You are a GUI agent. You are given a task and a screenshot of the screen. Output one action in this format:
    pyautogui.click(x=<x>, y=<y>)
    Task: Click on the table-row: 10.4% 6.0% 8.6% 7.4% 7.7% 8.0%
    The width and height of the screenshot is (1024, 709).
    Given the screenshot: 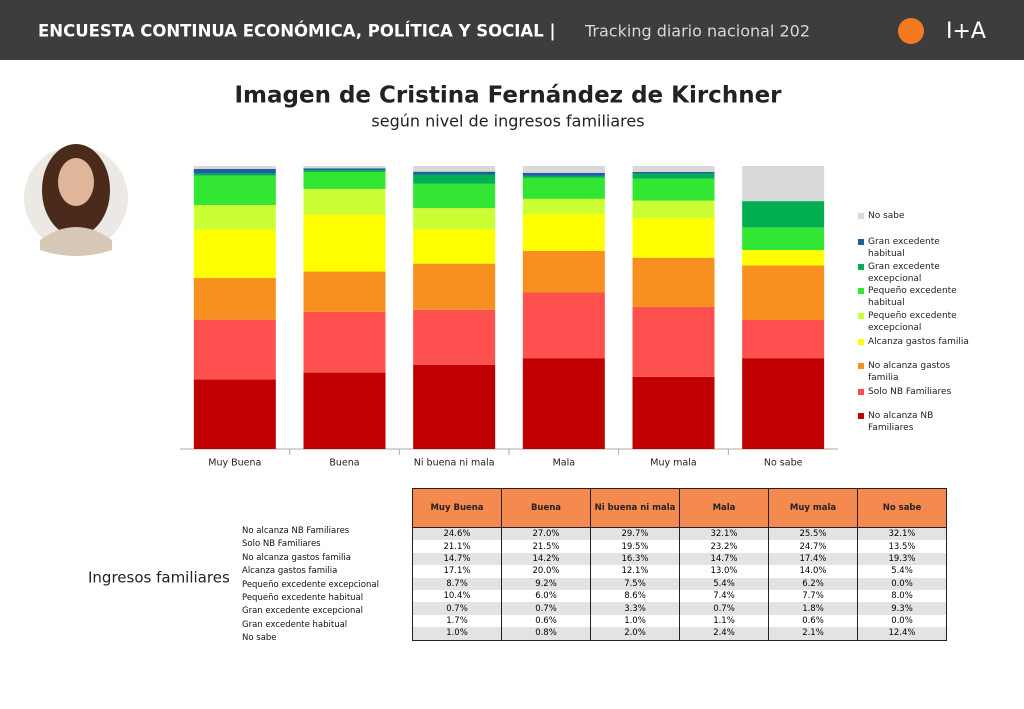 What is the action you would take?
    pyautogui.click(x=679, y=596)
    